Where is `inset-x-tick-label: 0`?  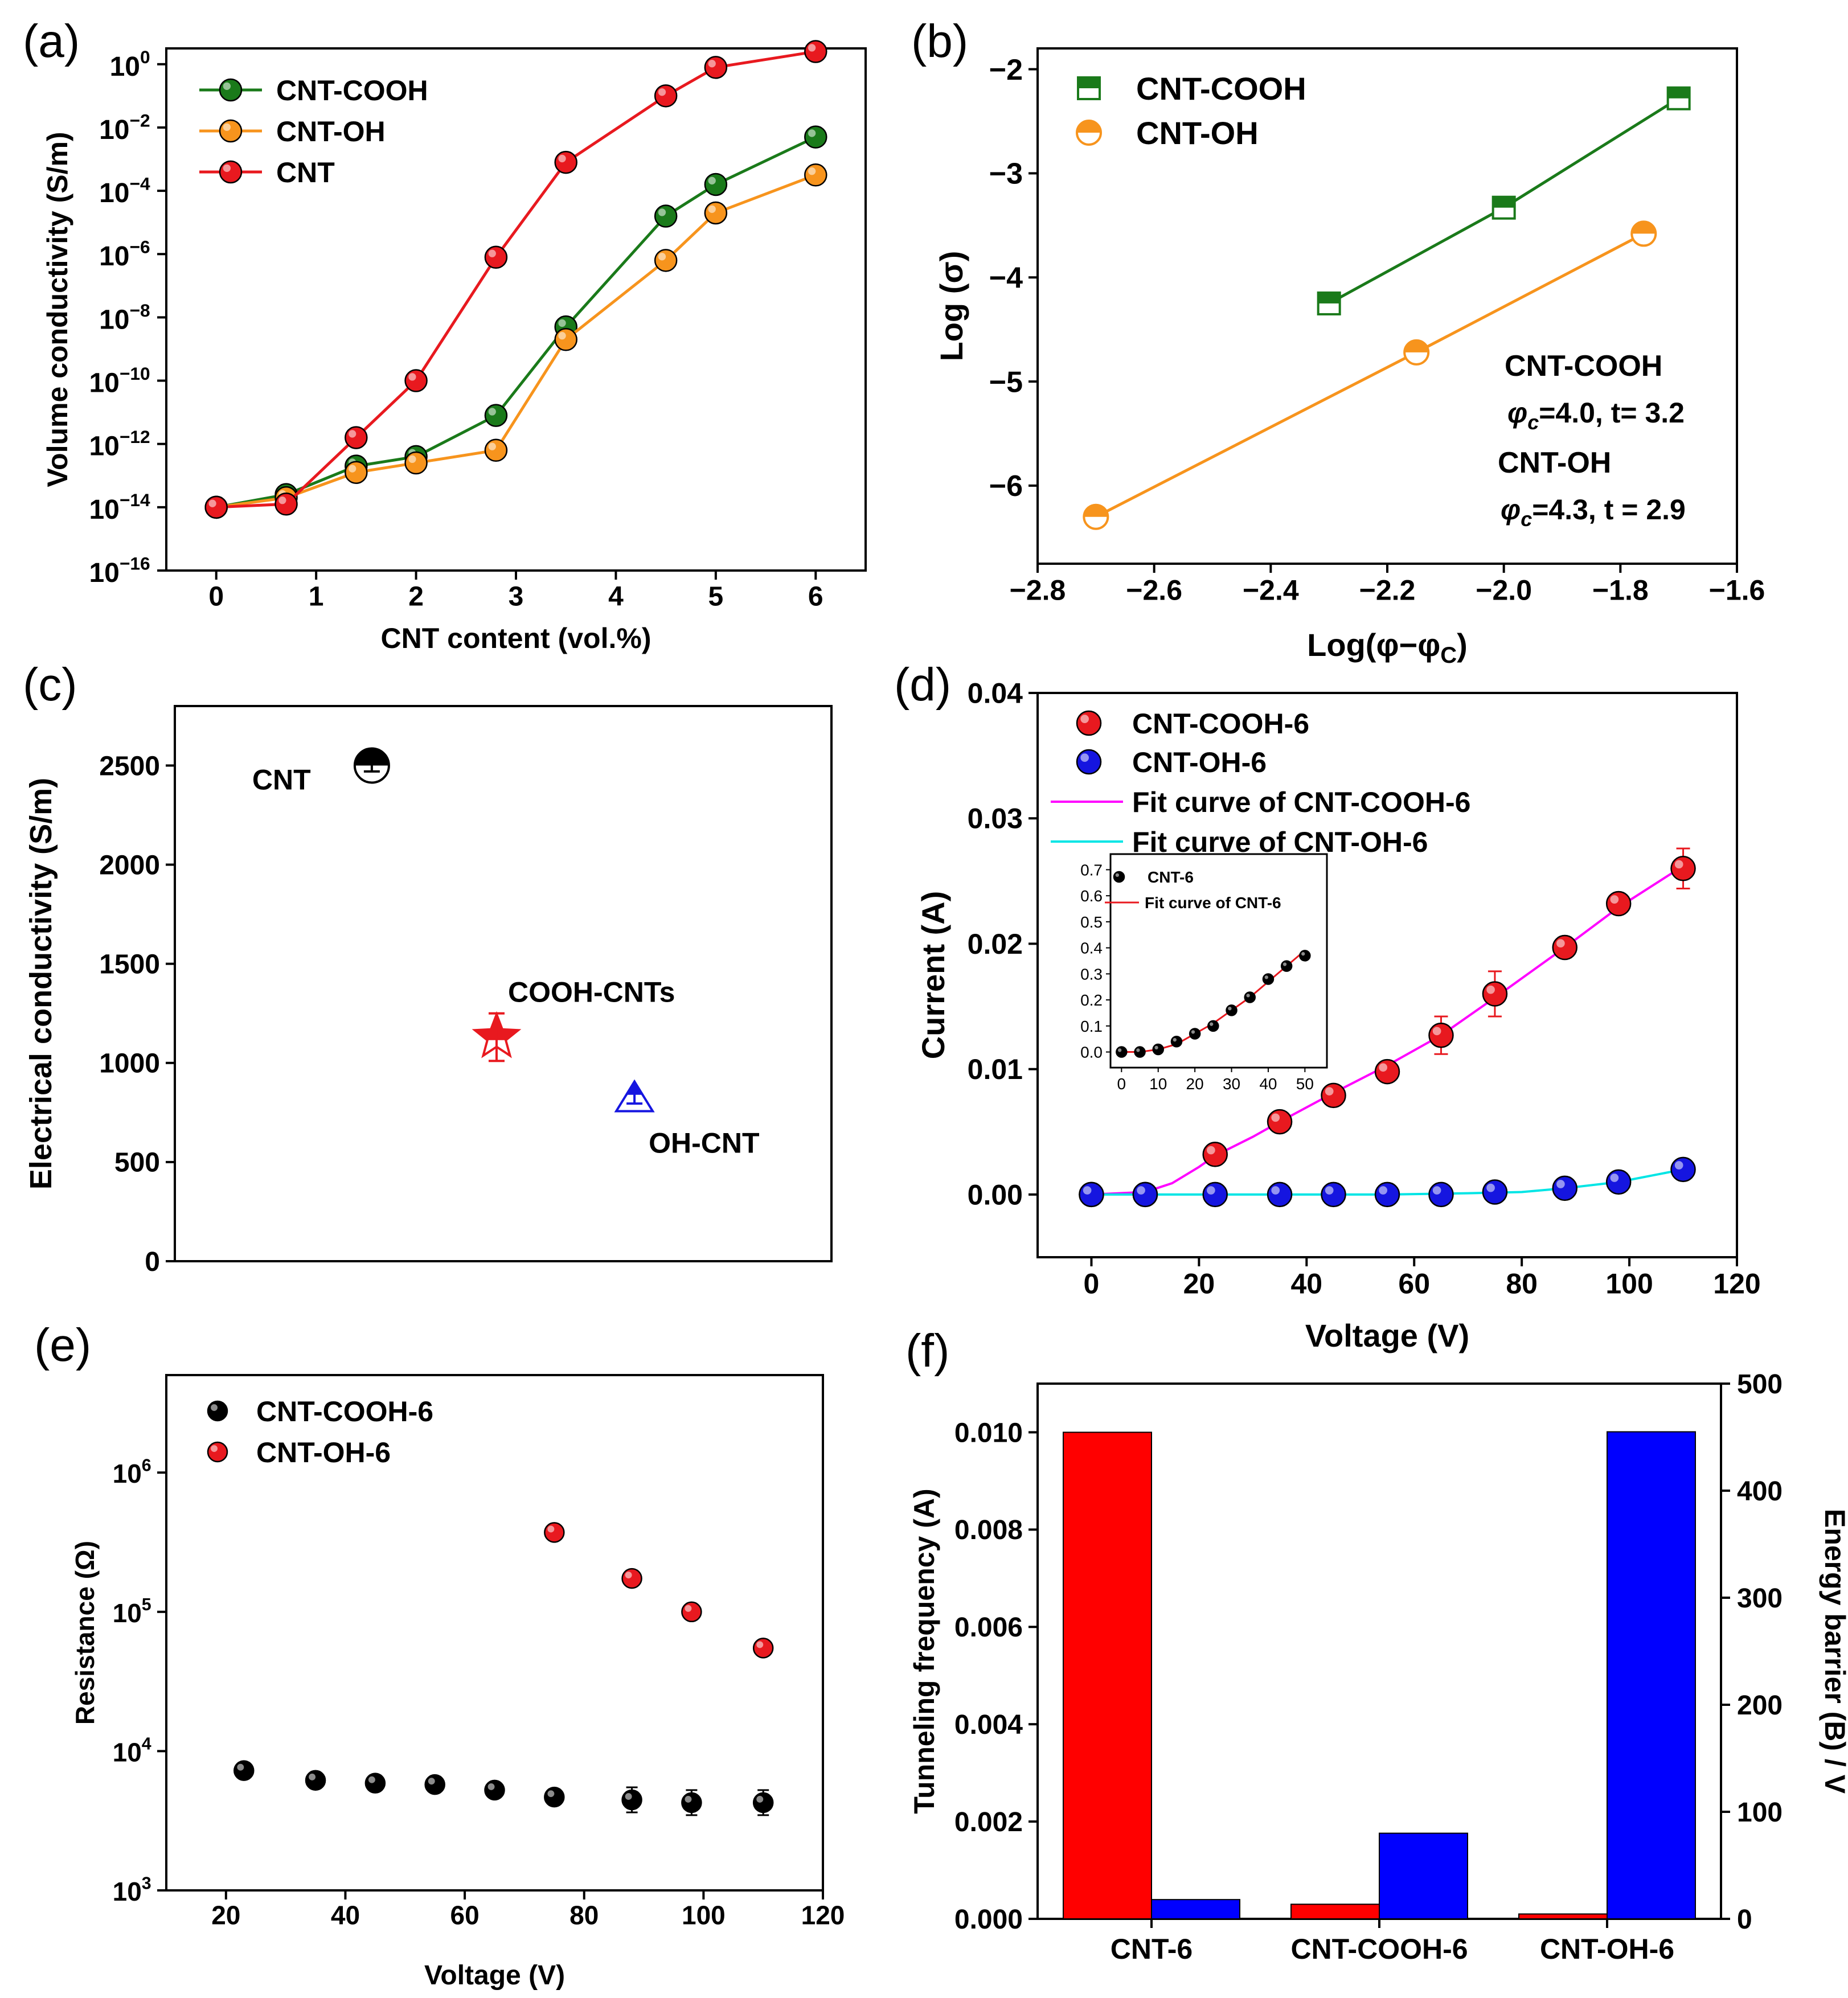
inset-x-tick-label: 0 is located at coordinates (1121, 1084).